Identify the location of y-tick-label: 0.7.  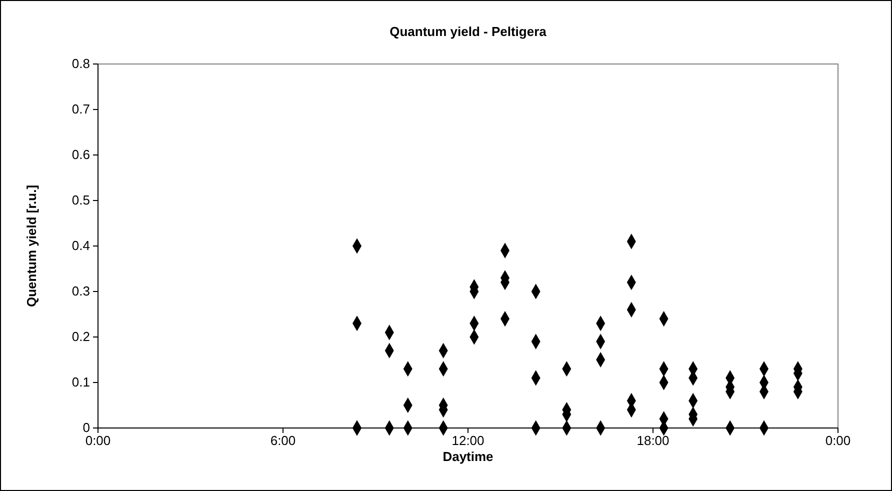
(81, 109).